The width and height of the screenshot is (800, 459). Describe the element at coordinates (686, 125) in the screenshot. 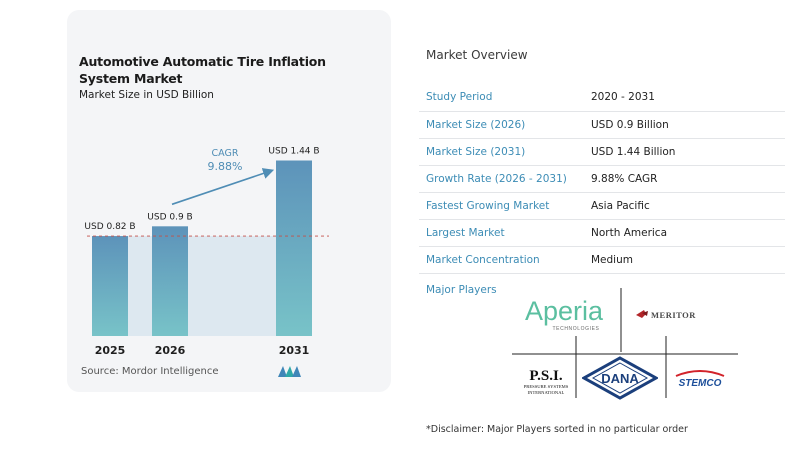

I see `overview-value: USD 0.9 Billion` at that location.